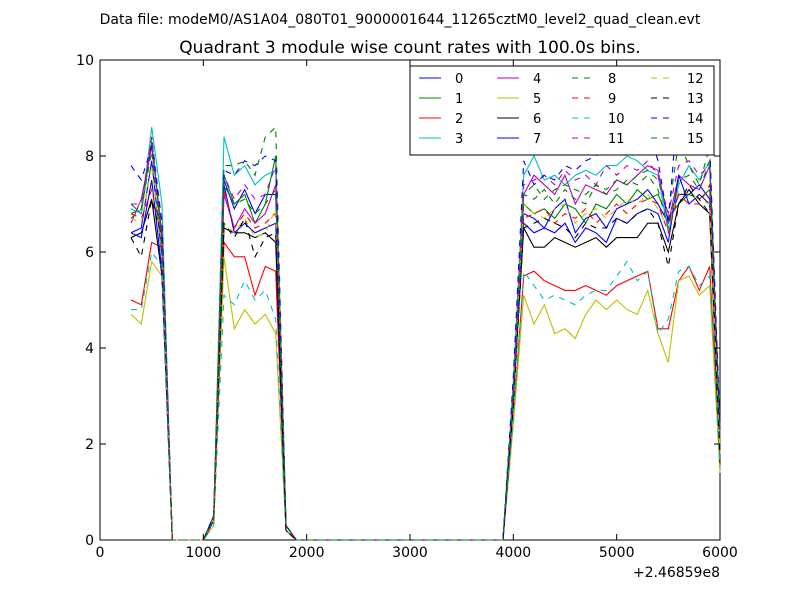  What do you see at coordinates (537, 99) in the screenshot?
I see `legend-label-5: 5` at bounding box center [537, 99].